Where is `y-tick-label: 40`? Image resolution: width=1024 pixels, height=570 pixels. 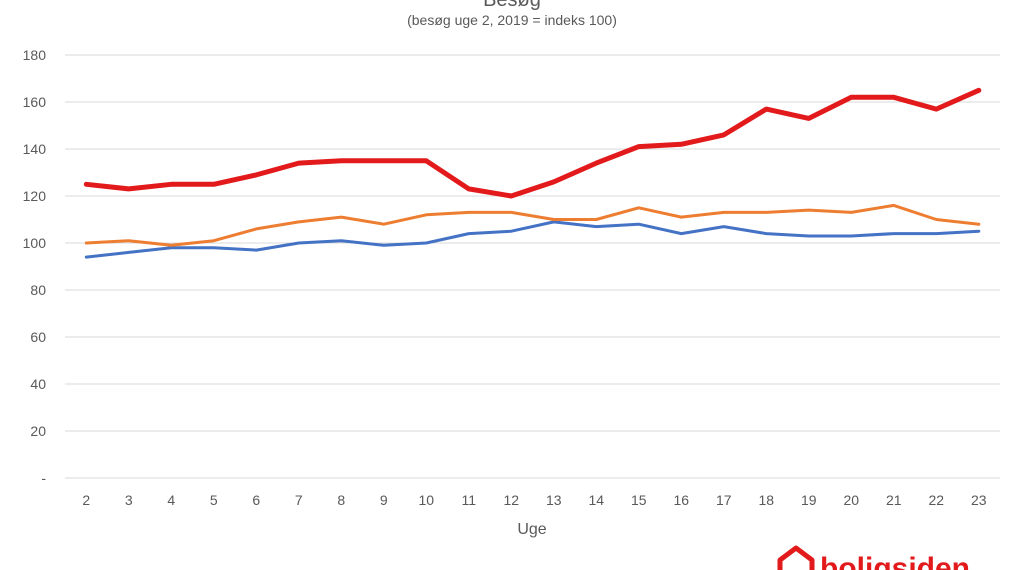
y-tick-label: 40 is located at coordinates (38, 384).